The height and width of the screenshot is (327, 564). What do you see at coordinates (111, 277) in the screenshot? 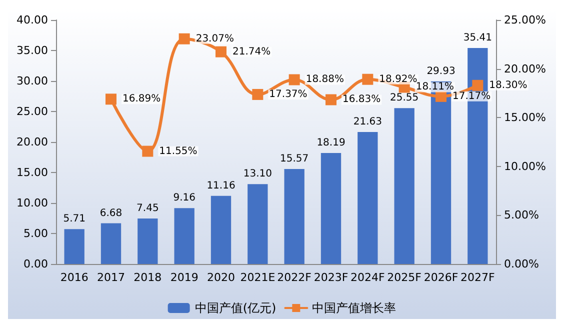
I see `x-tick-label: 2017` at bounding box center [111, 277].